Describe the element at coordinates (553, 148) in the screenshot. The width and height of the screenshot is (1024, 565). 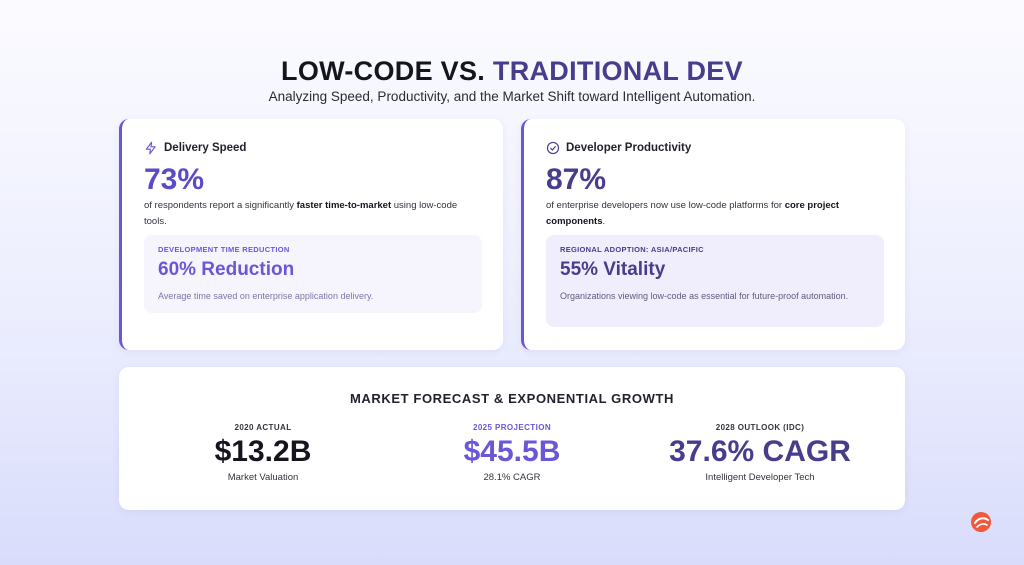
I see `icon-check` at that location.